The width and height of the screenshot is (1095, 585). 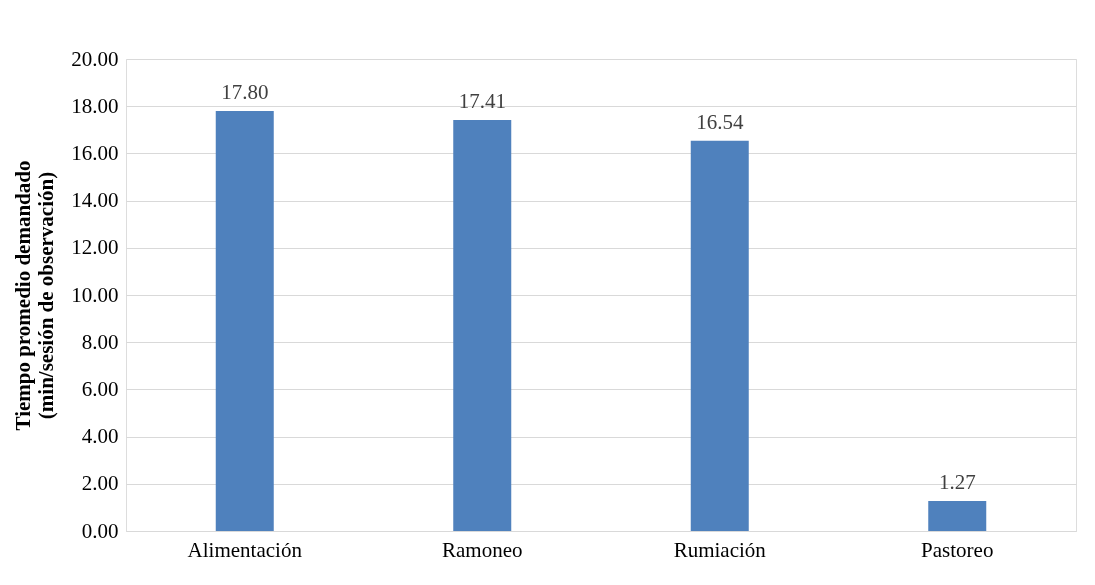 What do you see at coordinates (957, 482) in the screenshot?
I see `data-label: 1.27` at bounding box center [957, 482].